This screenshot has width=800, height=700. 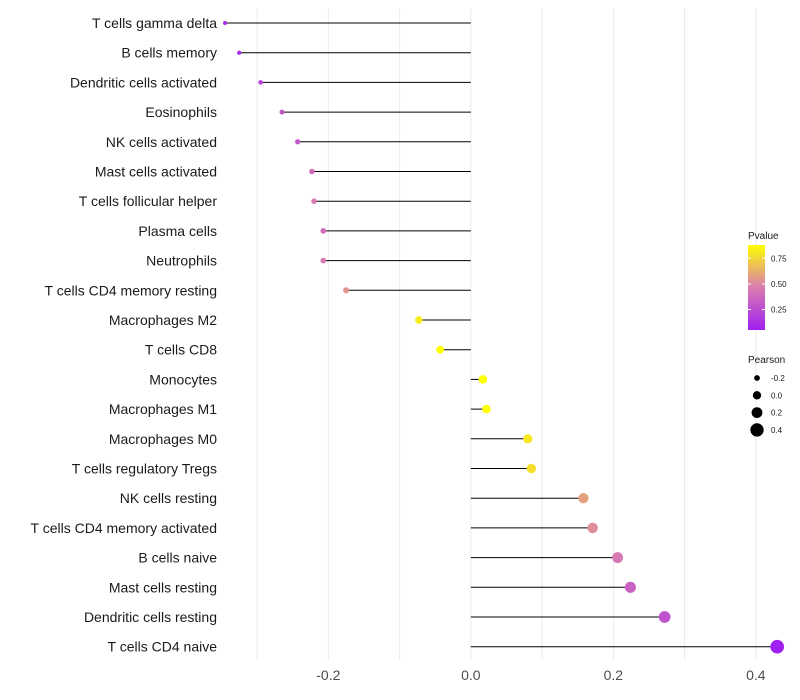 I want to click on x-axis-tick-labels: -0.2 0.0 0.2 0.4, so click(x=541, y=675).